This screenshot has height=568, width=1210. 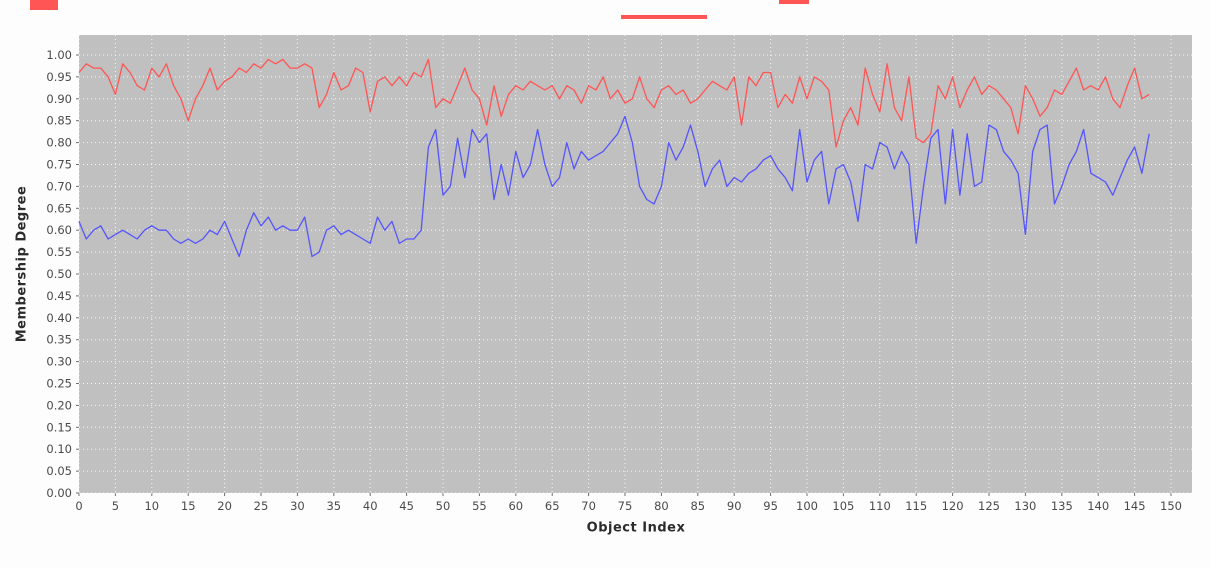 I want to click on x-tick-label: 100, so click(x=807, y=506).